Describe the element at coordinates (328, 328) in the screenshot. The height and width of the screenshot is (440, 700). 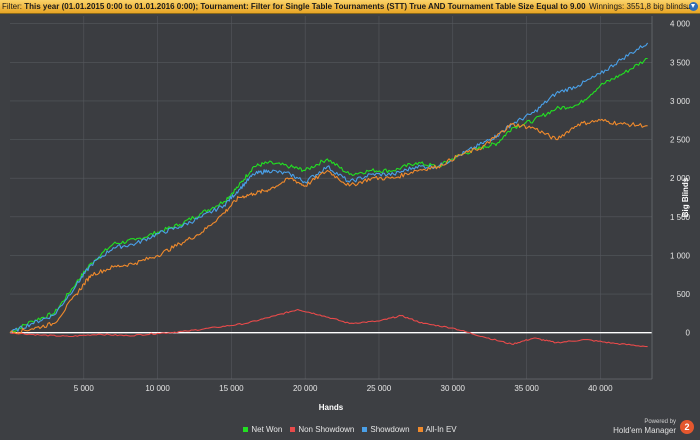
I see `series-line-non-showdown` at that location.